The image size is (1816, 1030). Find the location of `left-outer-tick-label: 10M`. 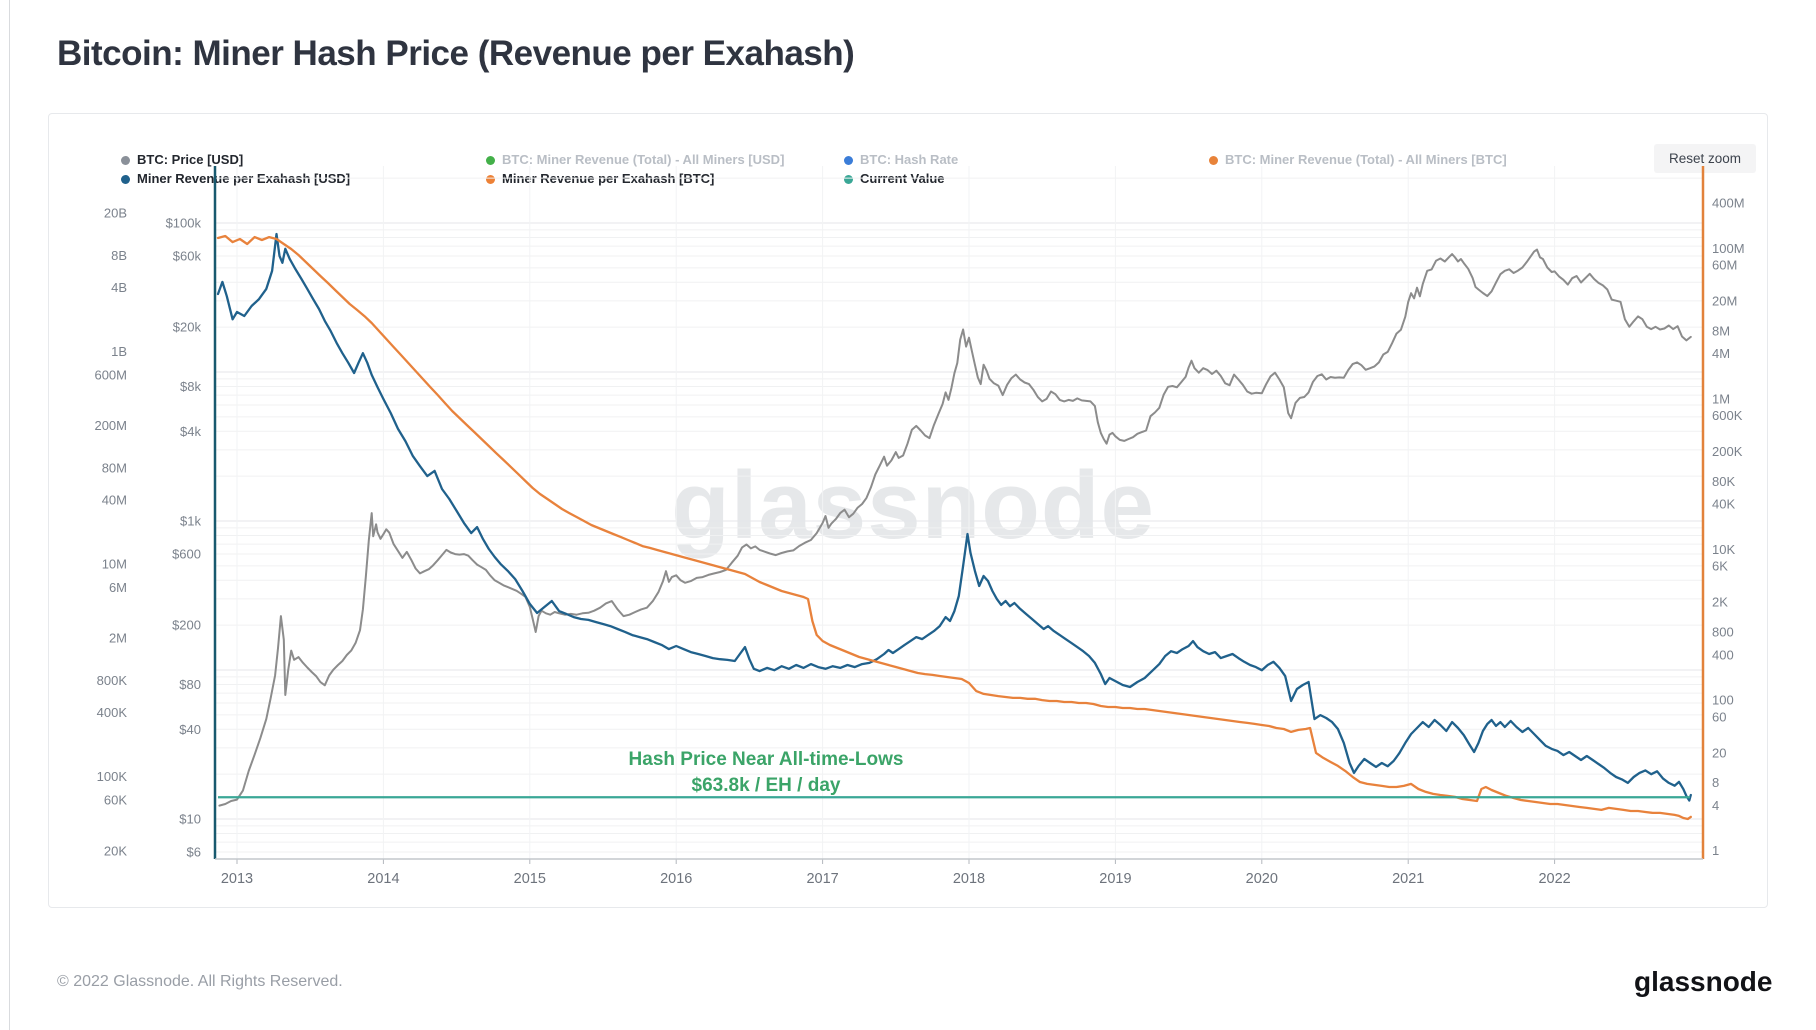

left-outer-tick-label: 10M is located at coordinates (114, 563).